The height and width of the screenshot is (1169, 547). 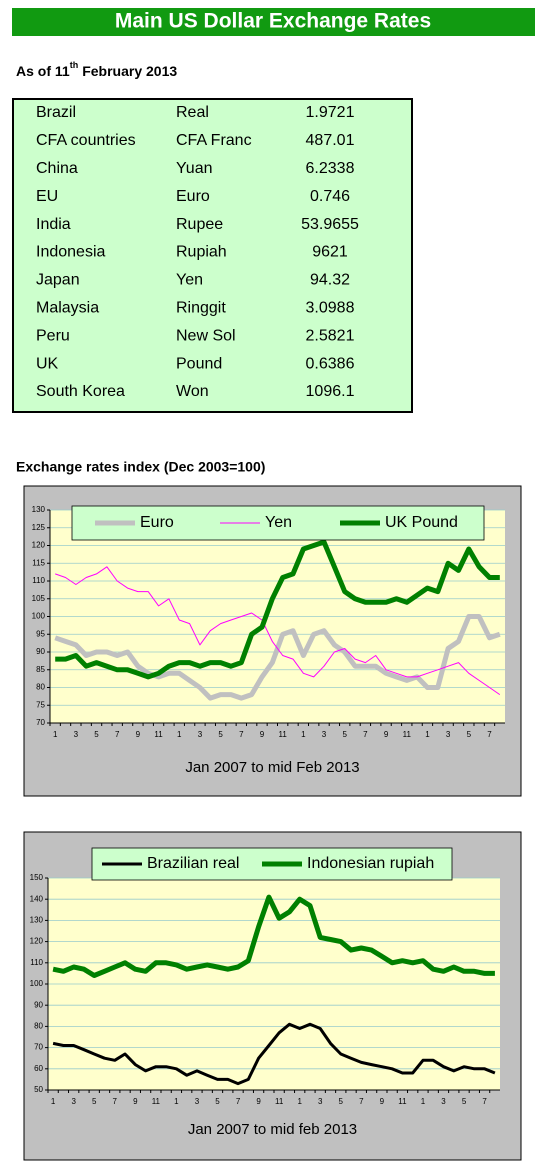 What do you see at coordinates (53, 335) in the screenshot?
I see `table-cell: Peru` at bounding box center [53, 335].